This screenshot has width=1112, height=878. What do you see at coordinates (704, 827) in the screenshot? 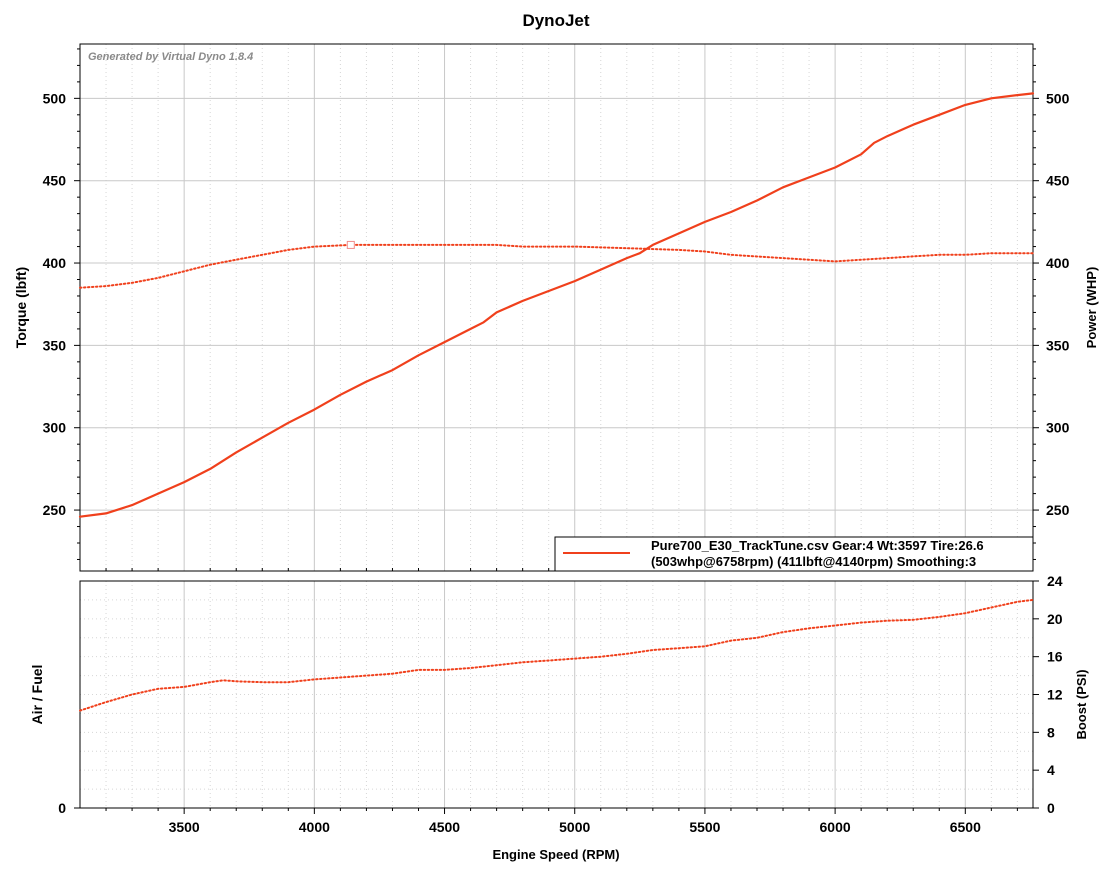
I see `x-tick-label: 5500` at bounding box center [704, 827].